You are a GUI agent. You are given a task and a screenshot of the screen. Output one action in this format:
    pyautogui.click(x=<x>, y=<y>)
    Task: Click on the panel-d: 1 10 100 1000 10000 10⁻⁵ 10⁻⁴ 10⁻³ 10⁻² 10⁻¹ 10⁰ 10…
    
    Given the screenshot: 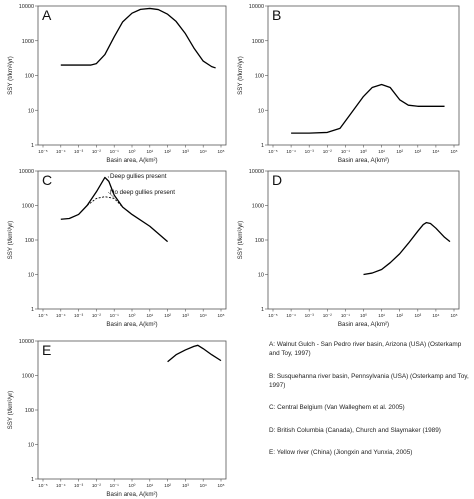 What is the action you would take?
    pyautogui.click(x=348, y=248)
    